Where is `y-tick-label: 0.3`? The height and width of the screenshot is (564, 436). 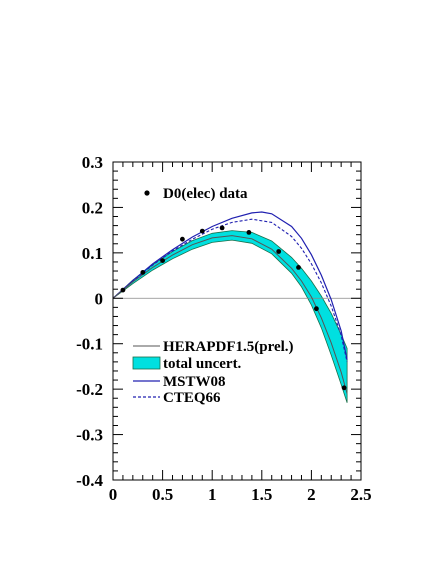
y-tick-label: 0.3 is located at coordinates (92, 162).